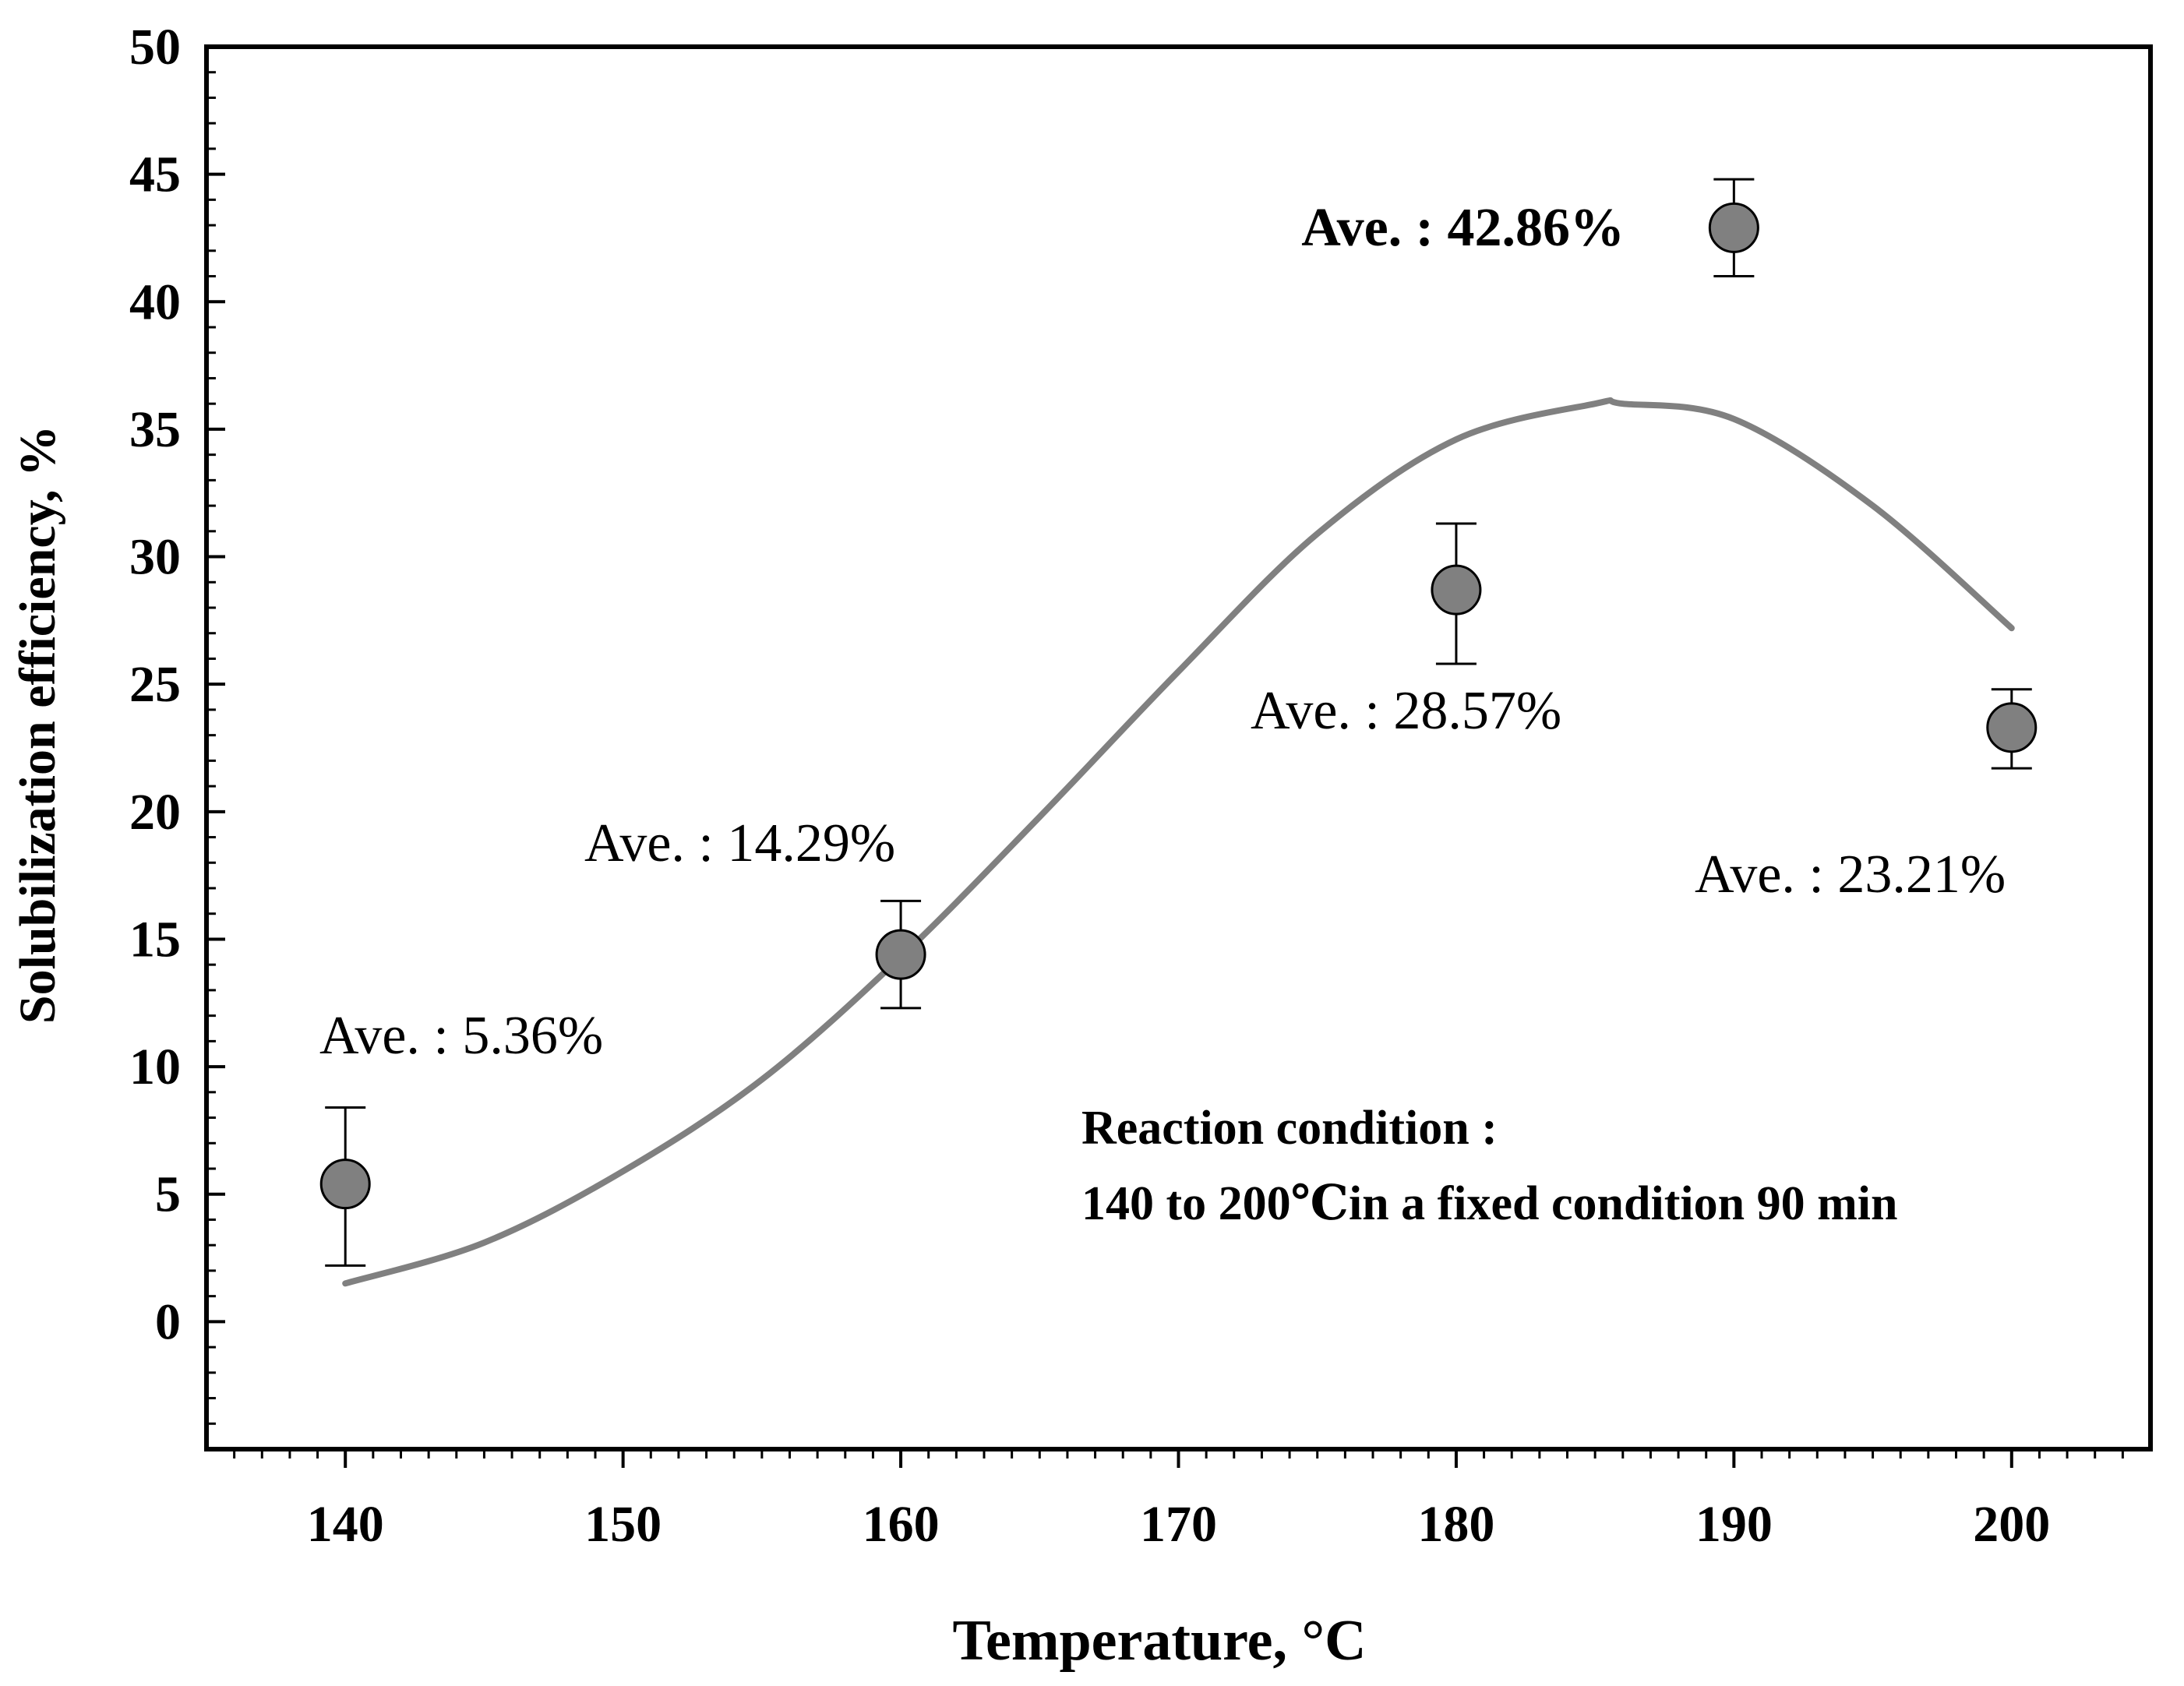  I want to click on y-tick-label: 5, so click(168, 1194).